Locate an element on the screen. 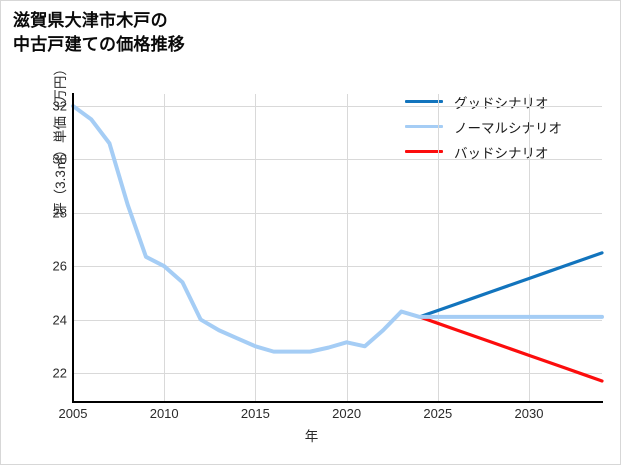  x-tick-label: 2020 is located at coordinates (347, 413).